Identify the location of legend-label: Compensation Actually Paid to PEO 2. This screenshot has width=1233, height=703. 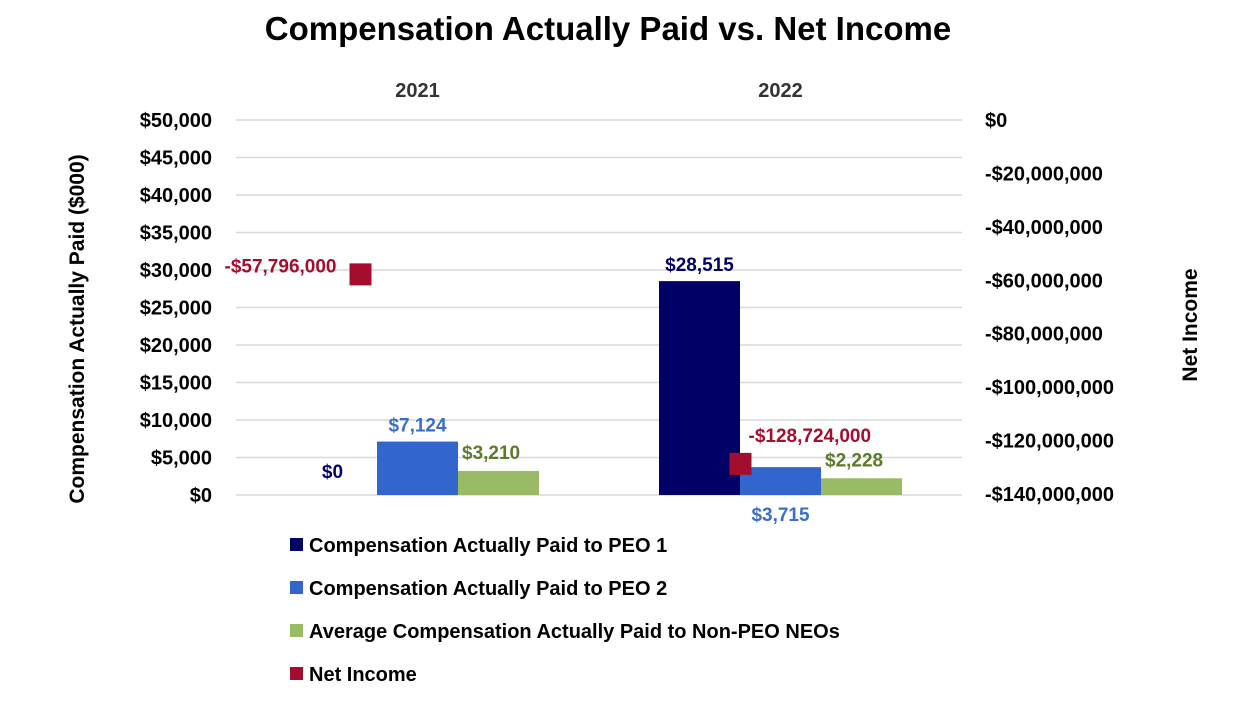
(488, 589).